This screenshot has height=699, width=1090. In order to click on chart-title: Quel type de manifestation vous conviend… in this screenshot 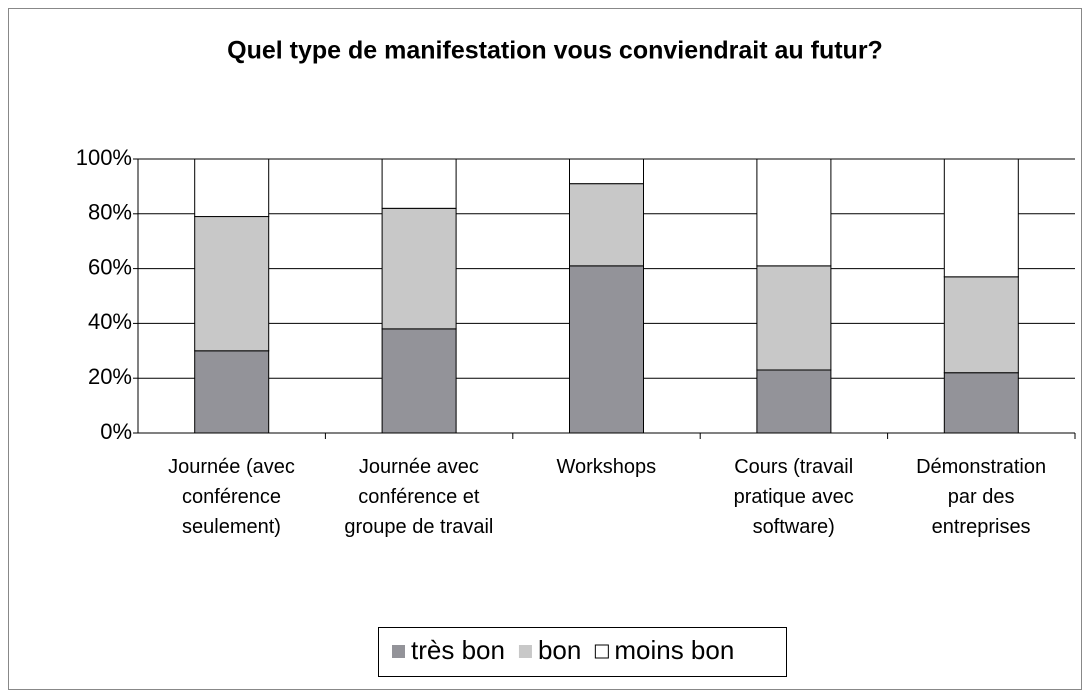, I will do `click(555, 51)`.